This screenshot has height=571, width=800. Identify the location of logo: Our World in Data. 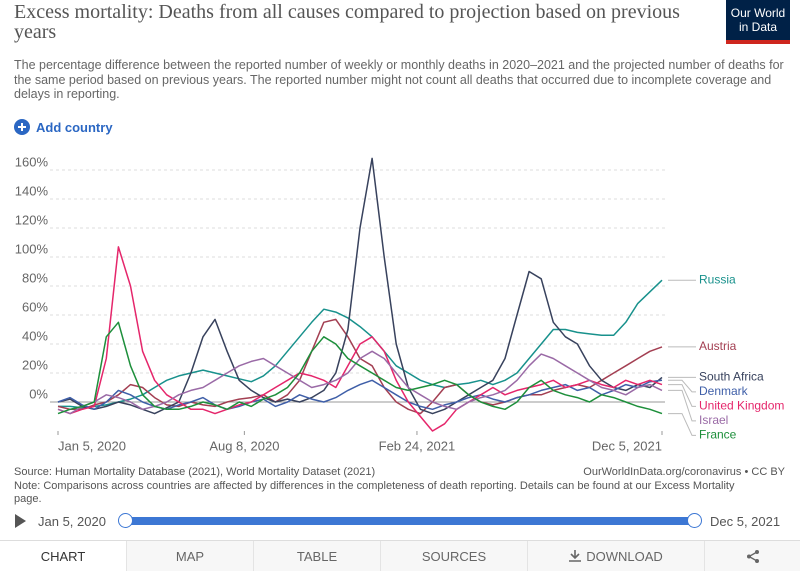
(758, 22).